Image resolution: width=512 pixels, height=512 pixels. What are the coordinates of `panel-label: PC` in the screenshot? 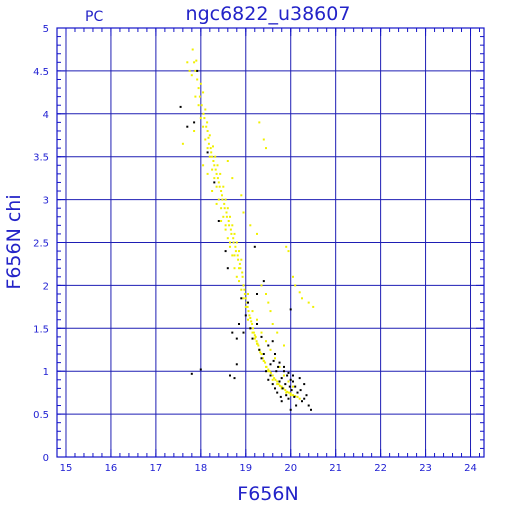 It's located at (94, 17).